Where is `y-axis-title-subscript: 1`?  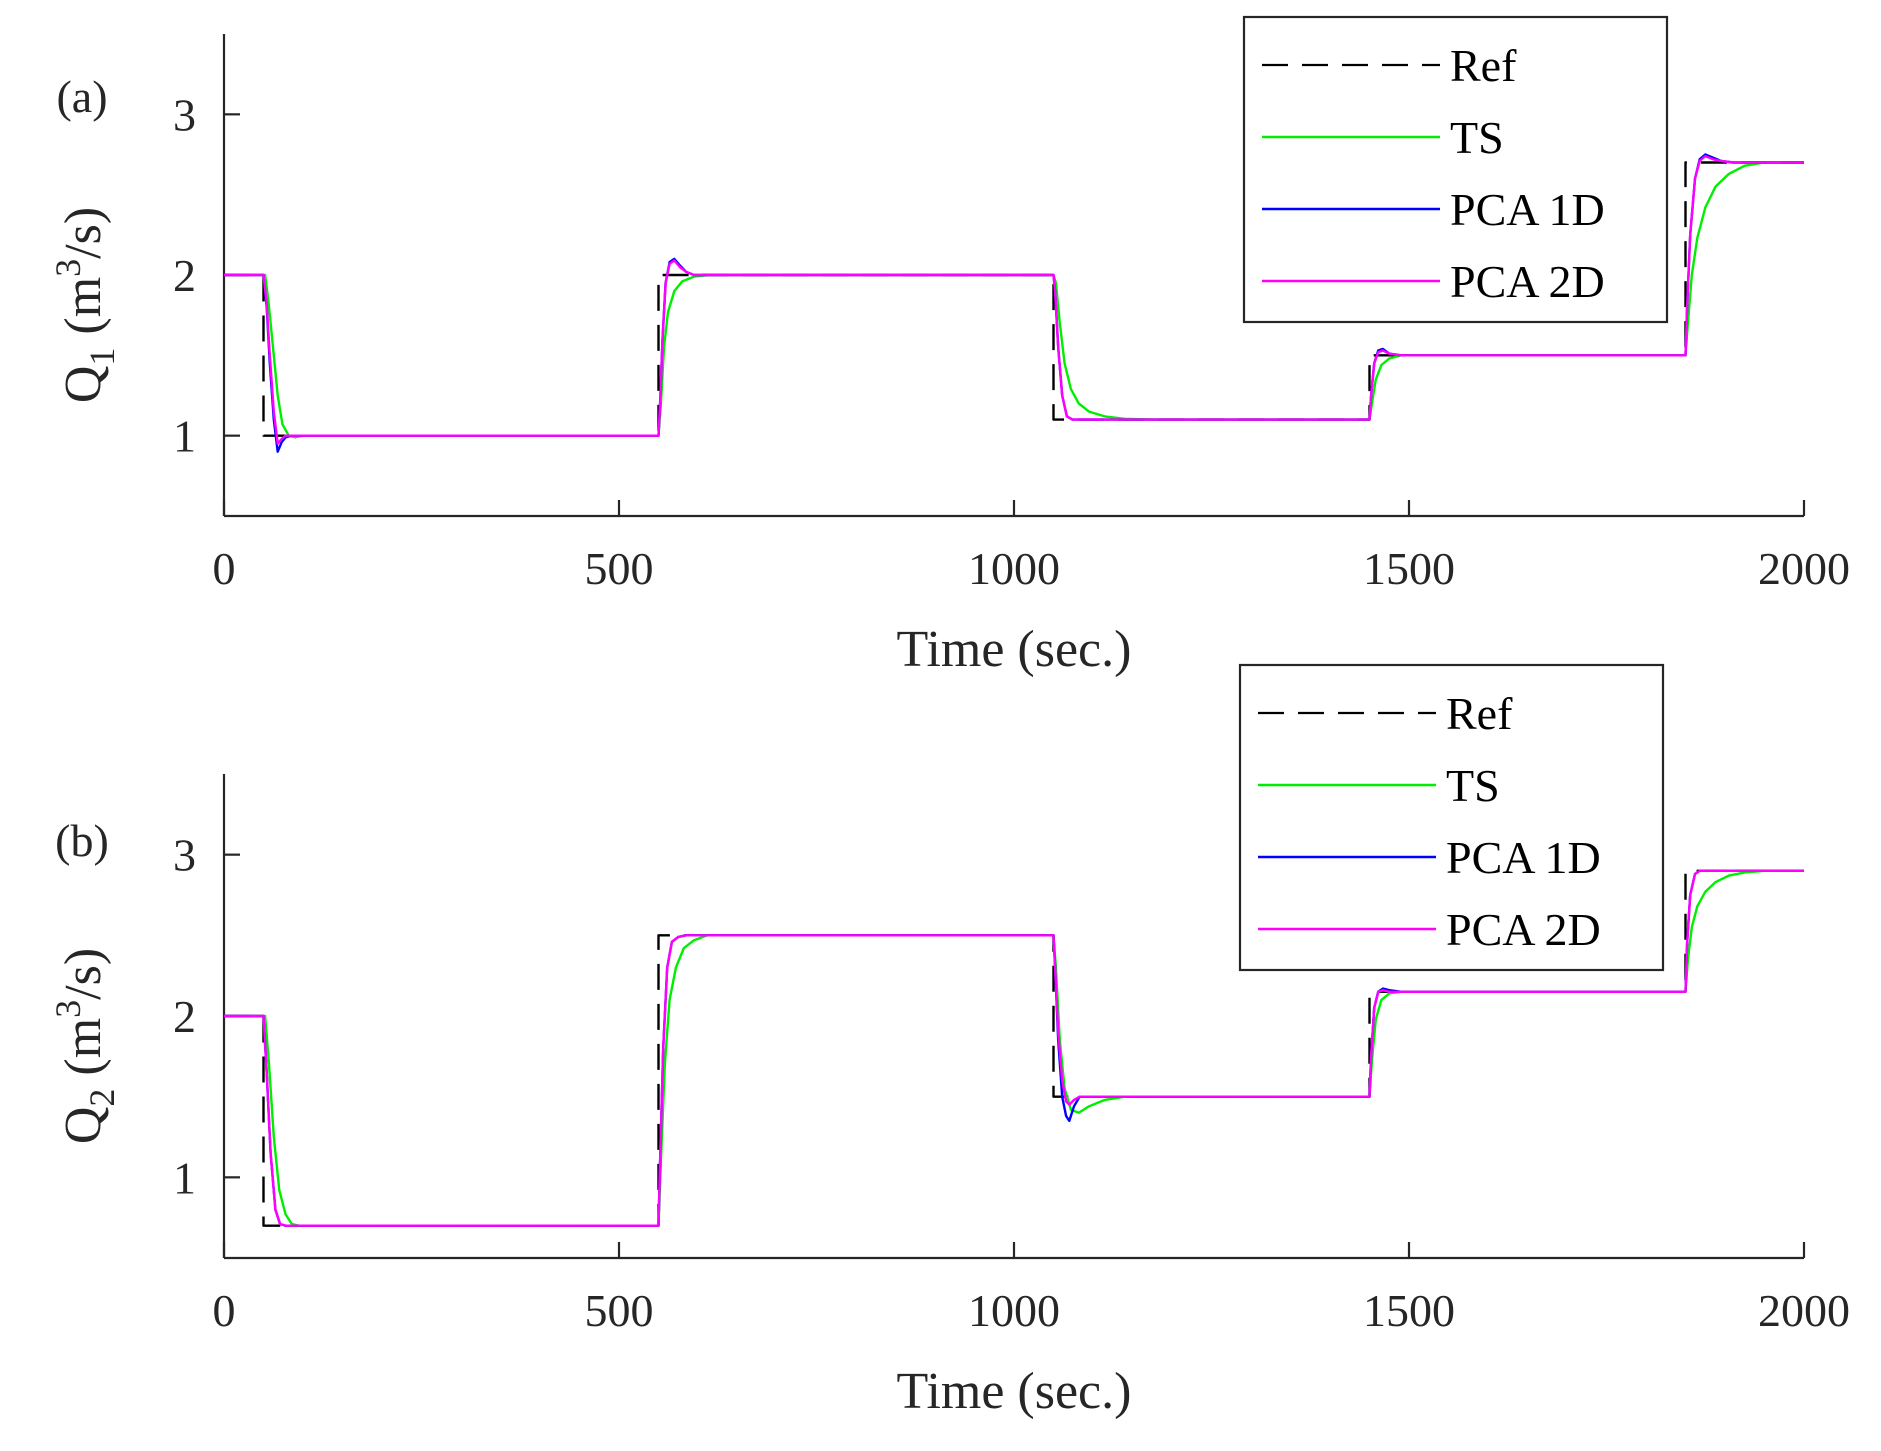
y-axis-title-subscript: 1 is located at coordinates (102, 357).